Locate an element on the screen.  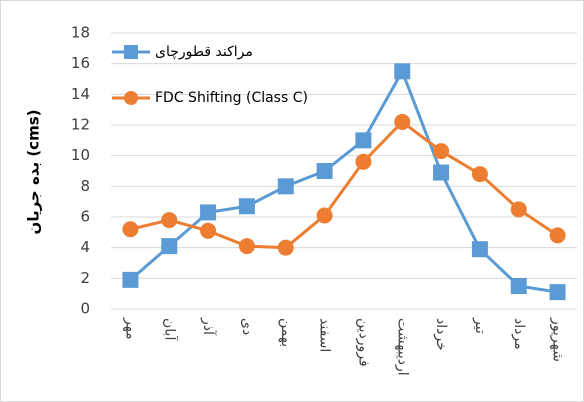
y-tick-label: 10 is located at coordinates (80, 155).